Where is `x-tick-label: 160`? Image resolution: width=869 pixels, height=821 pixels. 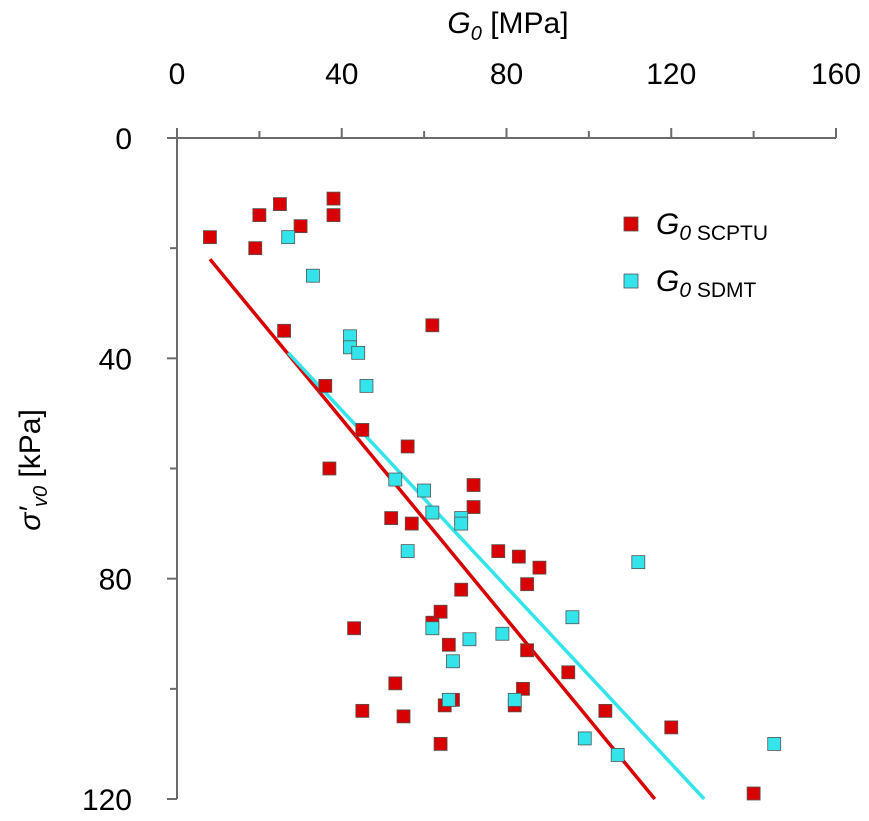 x-tick-label: 160 is located at coordinates (836, 74).